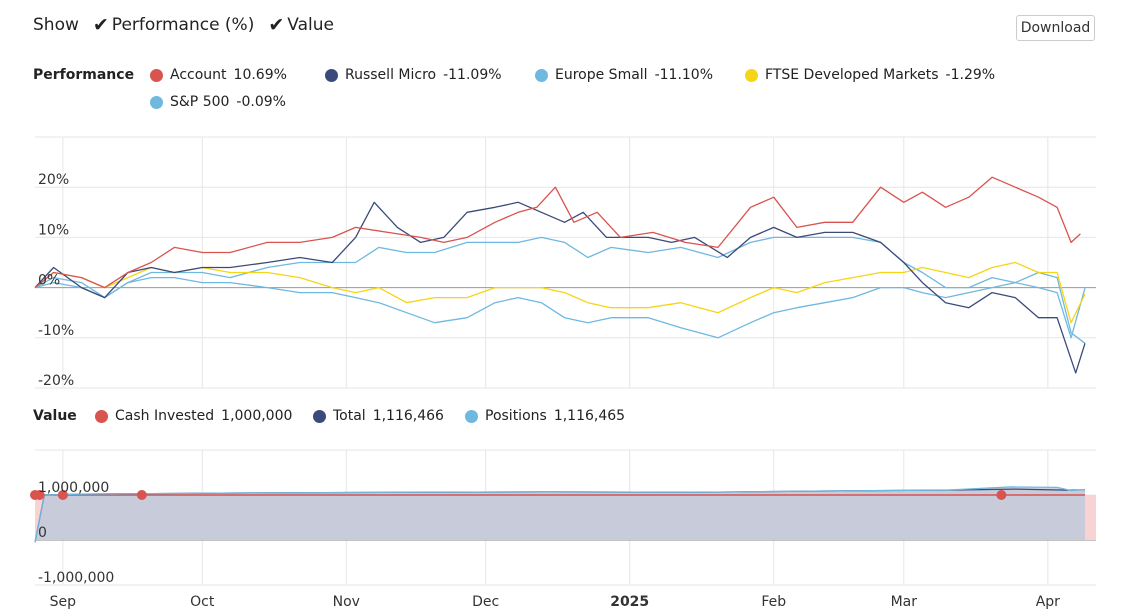  Describe the element at coordinates (76, 578) in the screenshot. I see `y-tick-label: -1,000,000` at that location.